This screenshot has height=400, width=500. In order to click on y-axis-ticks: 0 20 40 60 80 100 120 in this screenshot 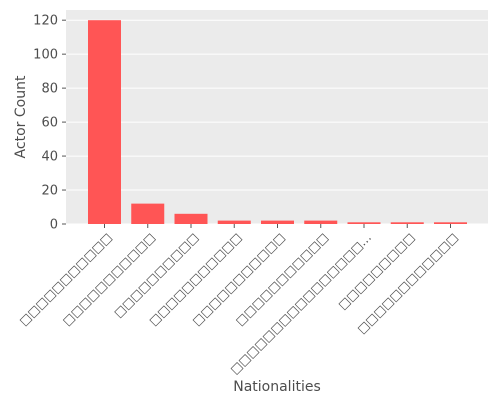, I will do `click(49, 123)`.